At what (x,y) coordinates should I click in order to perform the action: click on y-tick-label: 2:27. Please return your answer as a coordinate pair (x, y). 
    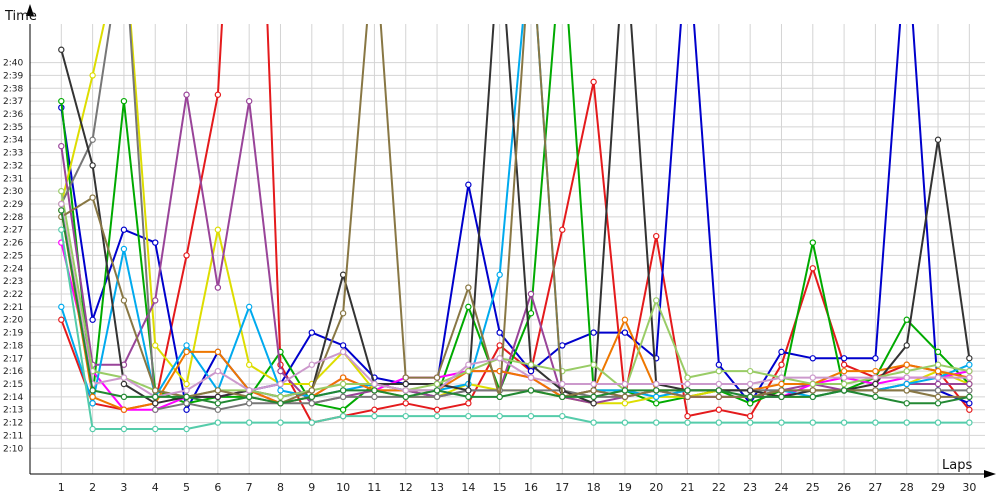
    Looking at the image, I should click on (13, 231).